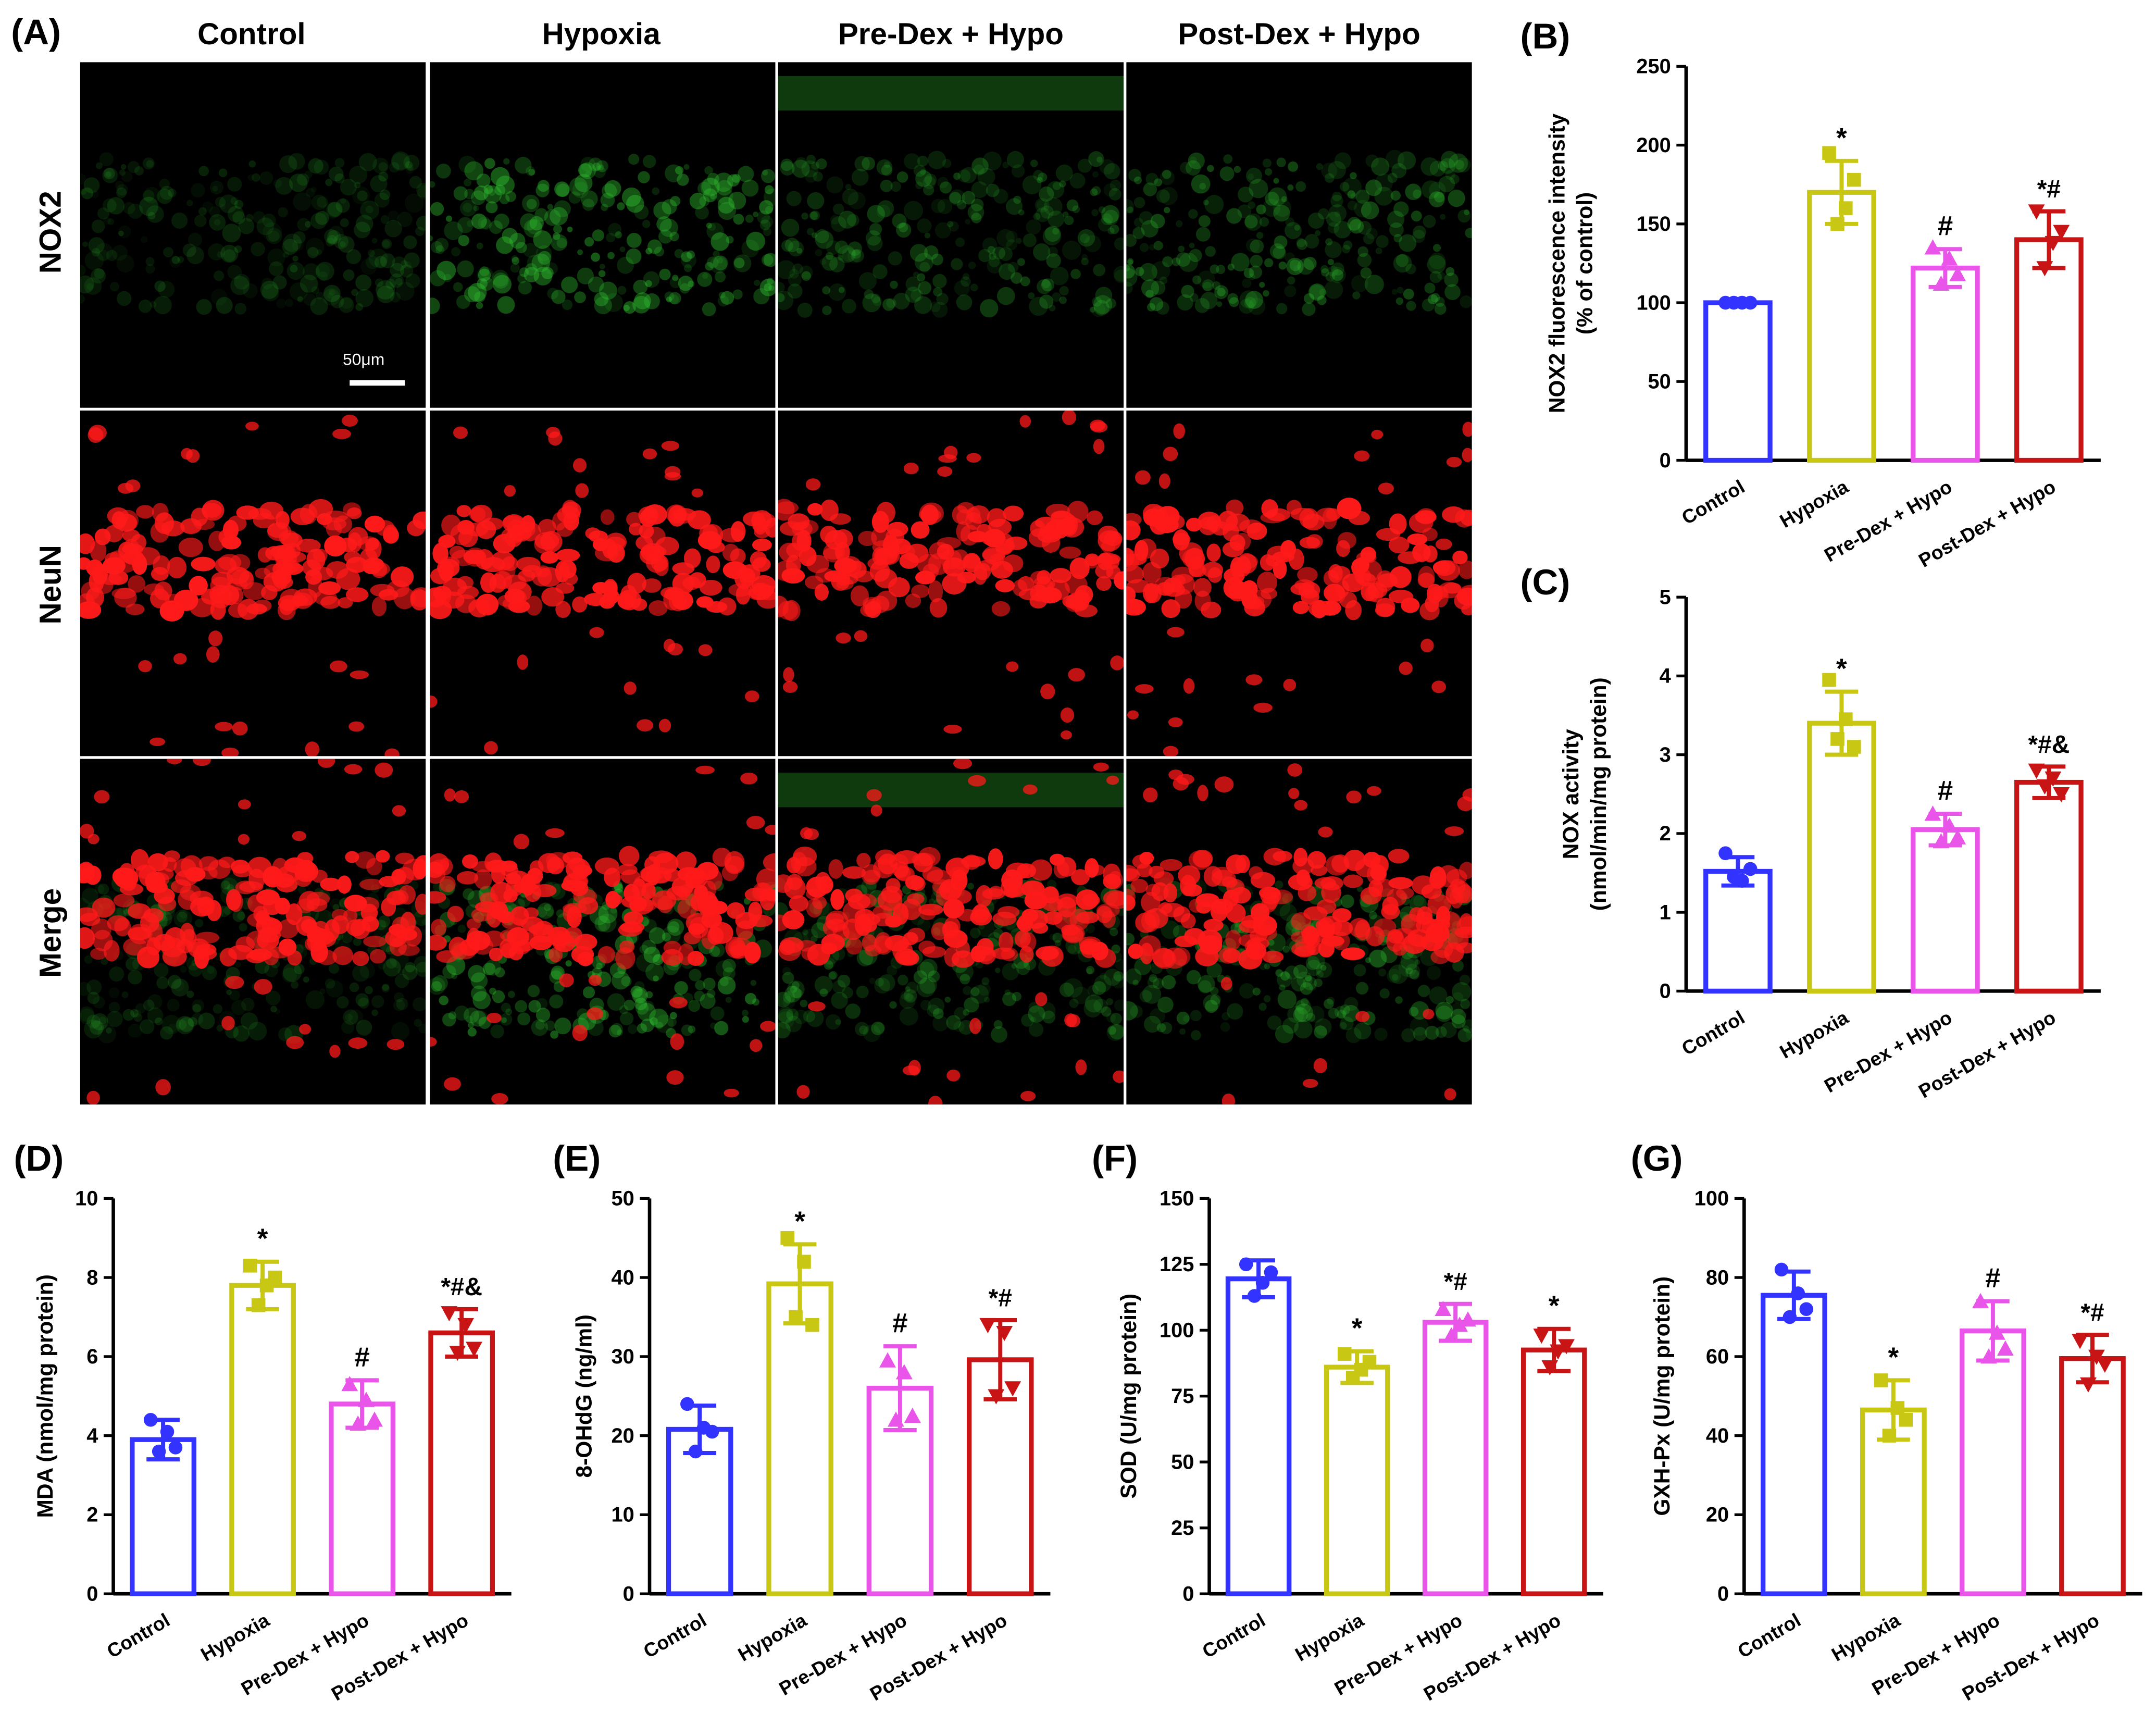 The height and width of the screenshot is (1725, 2156). I want to click on y-tick-label: 40, so click(623, 1277).